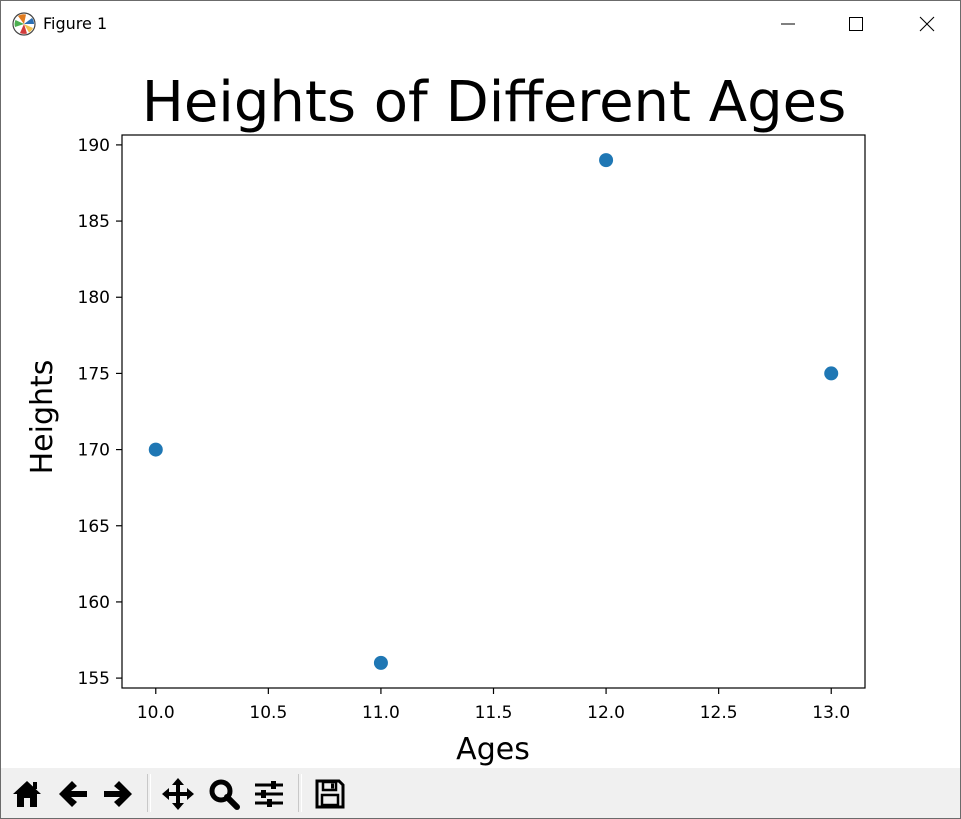 The height and width of the screenshot is (819, 961). I want to click on back-arrow-icon, so click(73, 794).